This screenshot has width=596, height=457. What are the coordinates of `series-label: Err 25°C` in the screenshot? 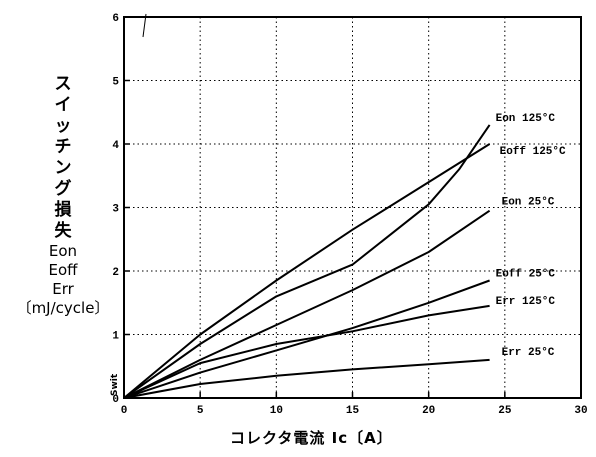 It's located at (528, 353).